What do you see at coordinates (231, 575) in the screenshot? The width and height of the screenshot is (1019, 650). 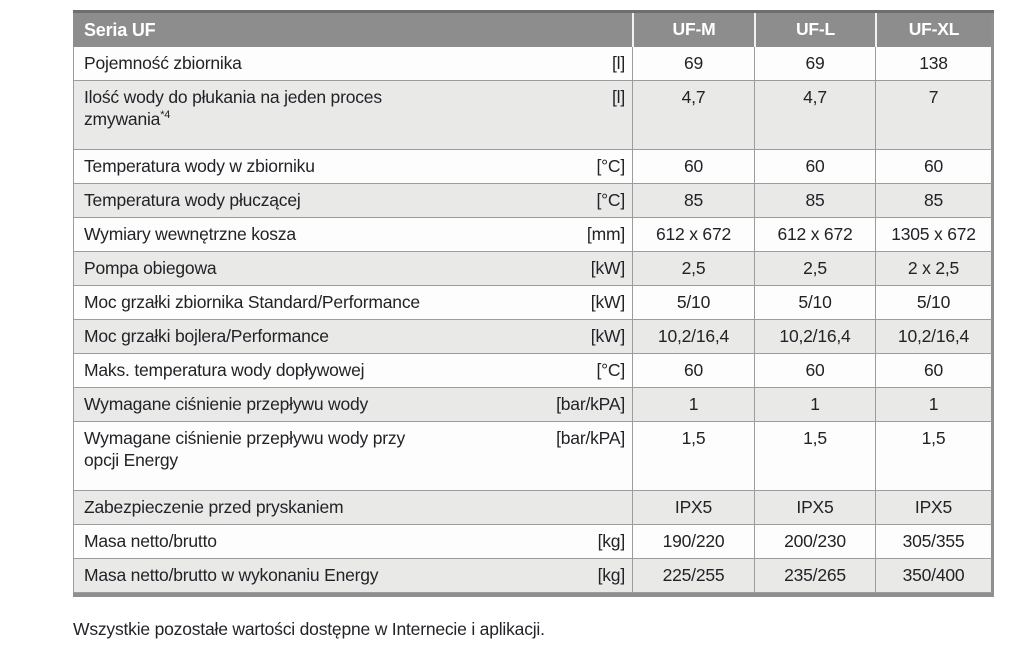 I see `row-label: Masa netto/brutto w wykonaniu Energy` at bounding box center [231, 575].